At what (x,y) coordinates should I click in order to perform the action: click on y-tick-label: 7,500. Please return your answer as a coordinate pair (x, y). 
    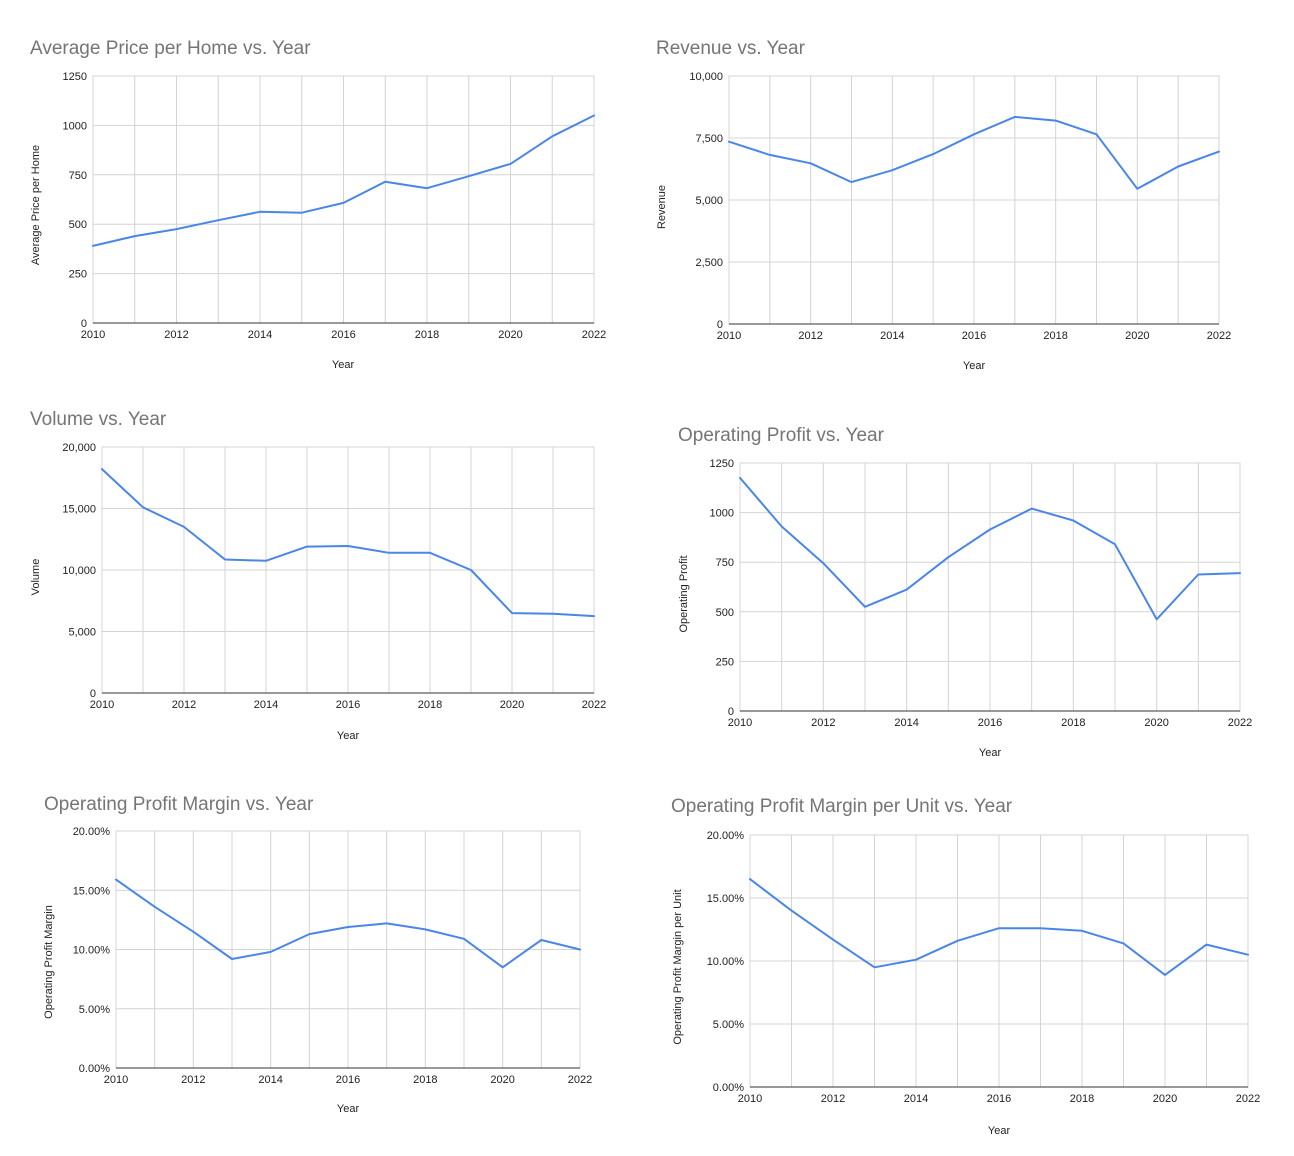
    Looking at the image, I should click on (709, 139).